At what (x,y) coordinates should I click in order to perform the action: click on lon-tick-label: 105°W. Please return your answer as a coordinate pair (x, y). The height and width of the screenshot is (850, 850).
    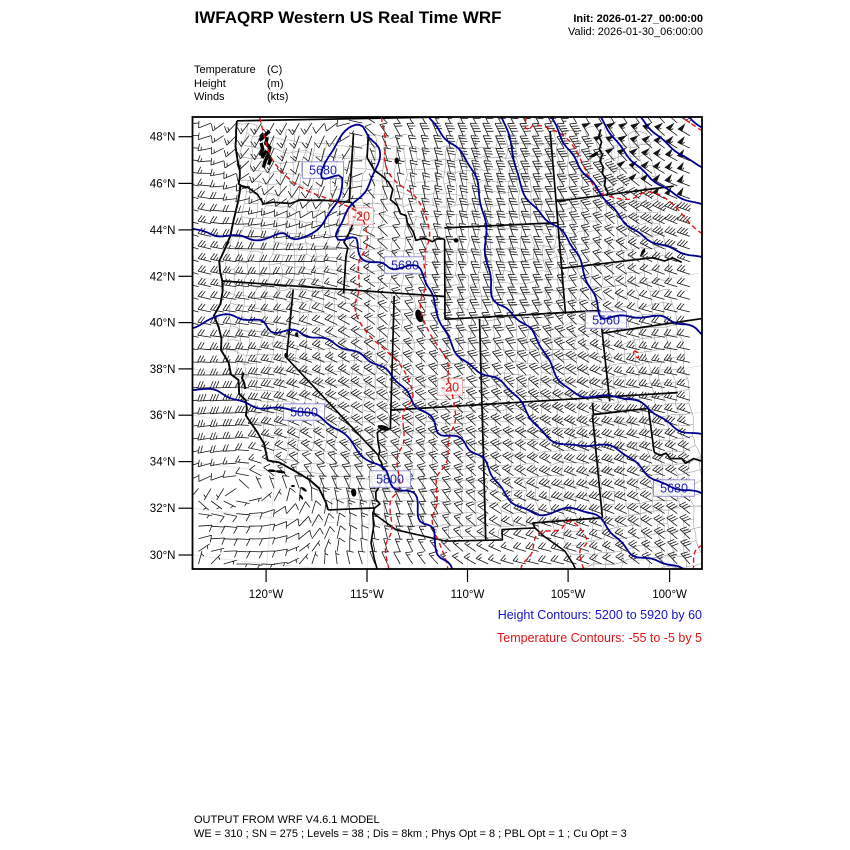
    Looking at the image, I should click on (568, 595).